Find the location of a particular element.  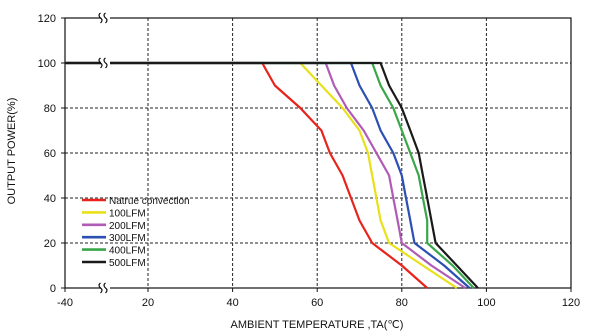

x-tick-label: 80 is located at coordinates (402, 303).